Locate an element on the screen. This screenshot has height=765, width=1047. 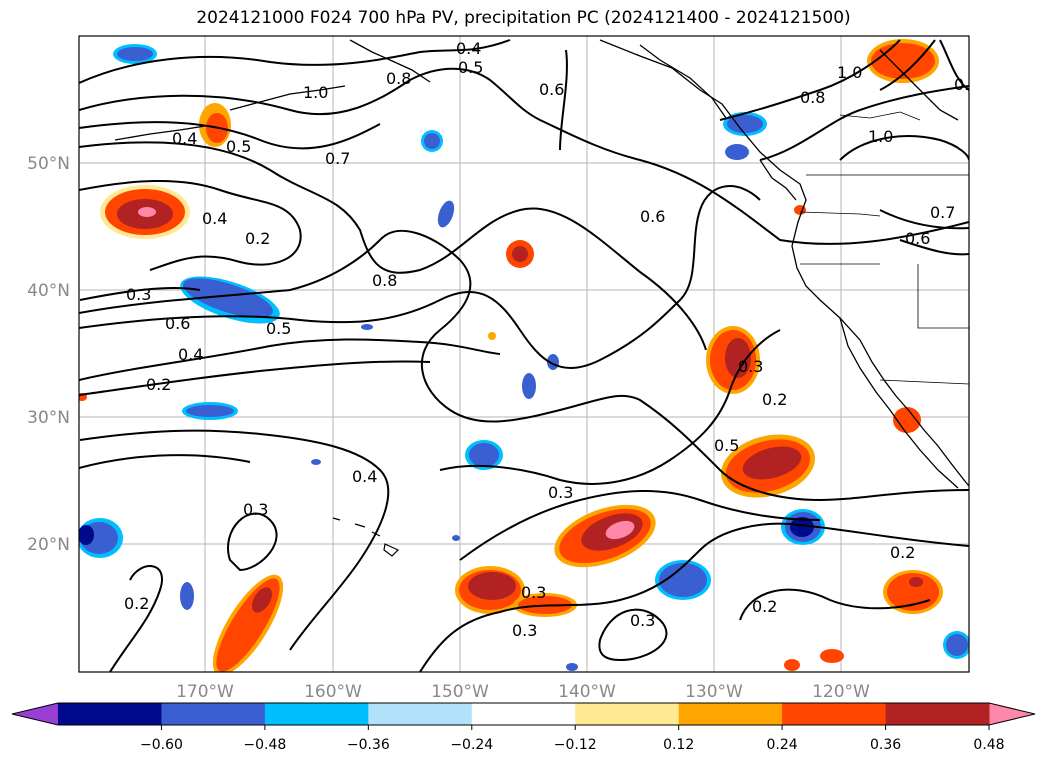
colorbar-tick-label: 0.24 is located at coordinates (782, 745).